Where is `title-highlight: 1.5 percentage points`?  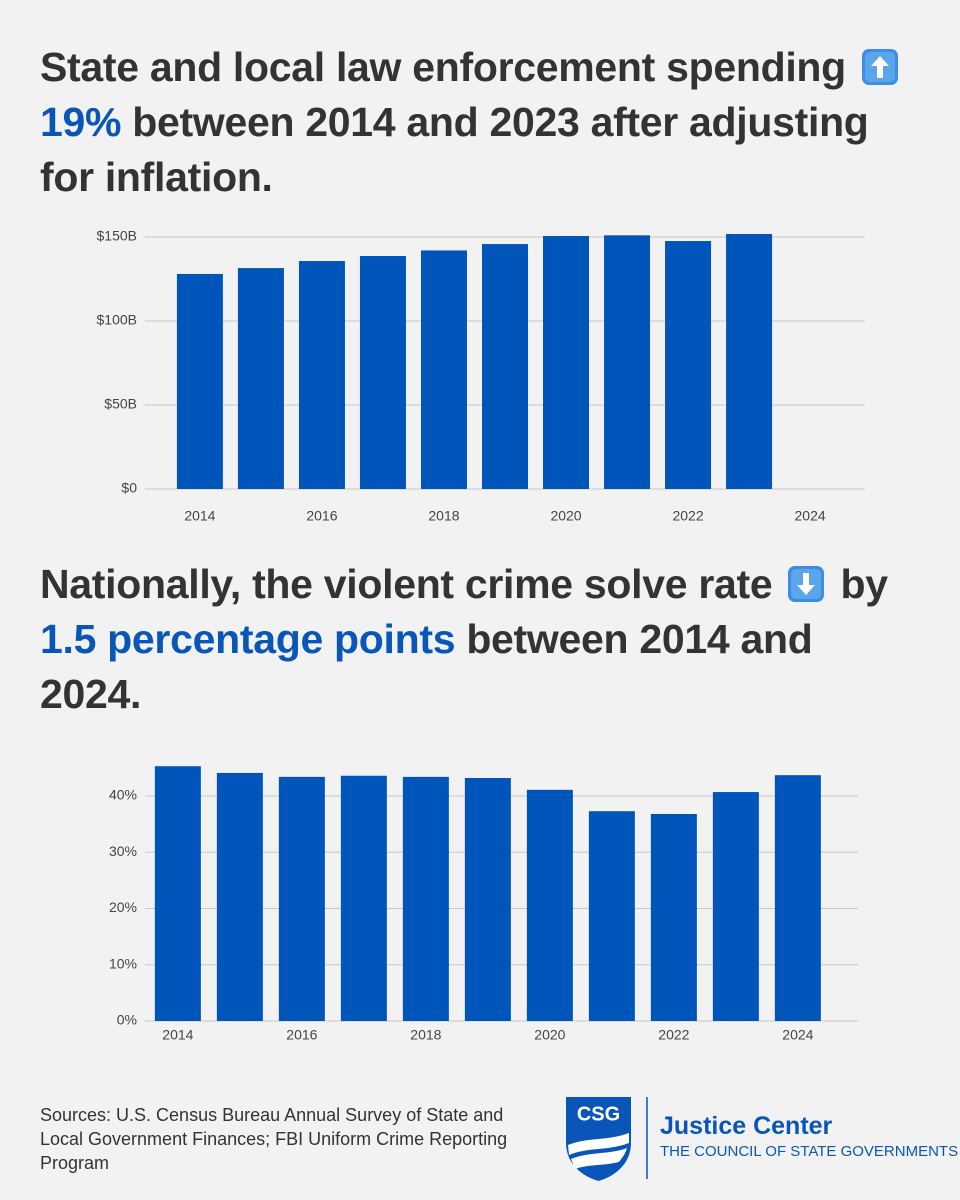
title-highlight: 1.5 percentage points is located at coordinates (248, 639).